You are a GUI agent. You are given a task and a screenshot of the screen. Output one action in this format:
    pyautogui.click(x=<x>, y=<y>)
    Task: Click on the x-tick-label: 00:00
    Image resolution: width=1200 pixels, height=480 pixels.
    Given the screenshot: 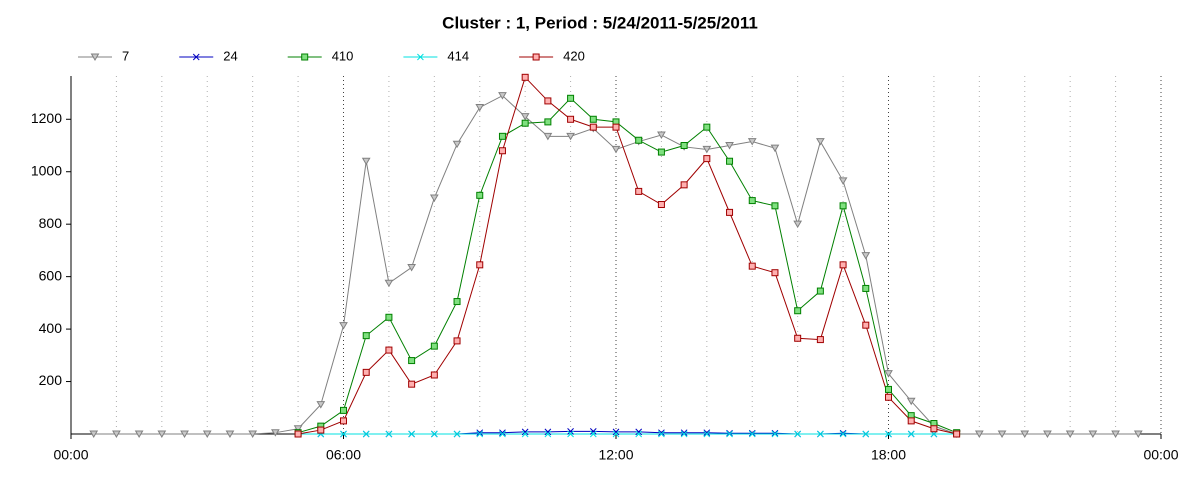 What is the action you would take?
    pyautogui.click(x=70, y=455)
    